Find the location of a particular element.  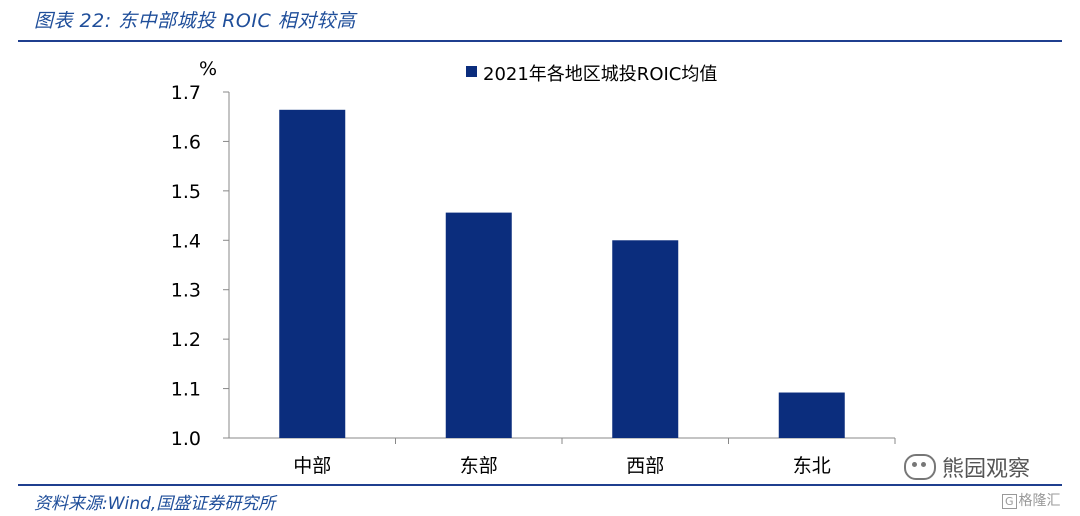

title-rule is located at coordinates (540, 41).